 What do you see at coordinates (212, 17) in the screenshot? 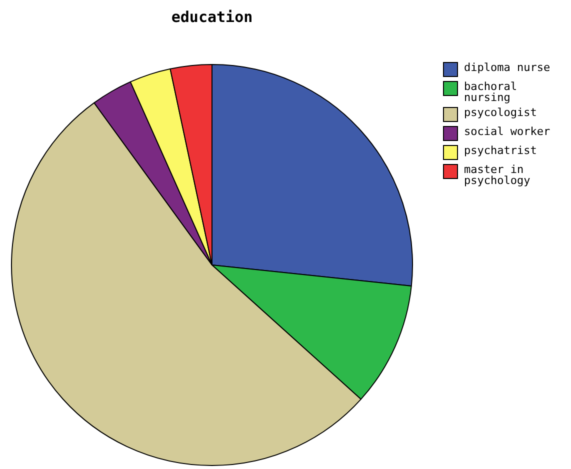
I see `chart-title: education` at bounding box center [212, 17].